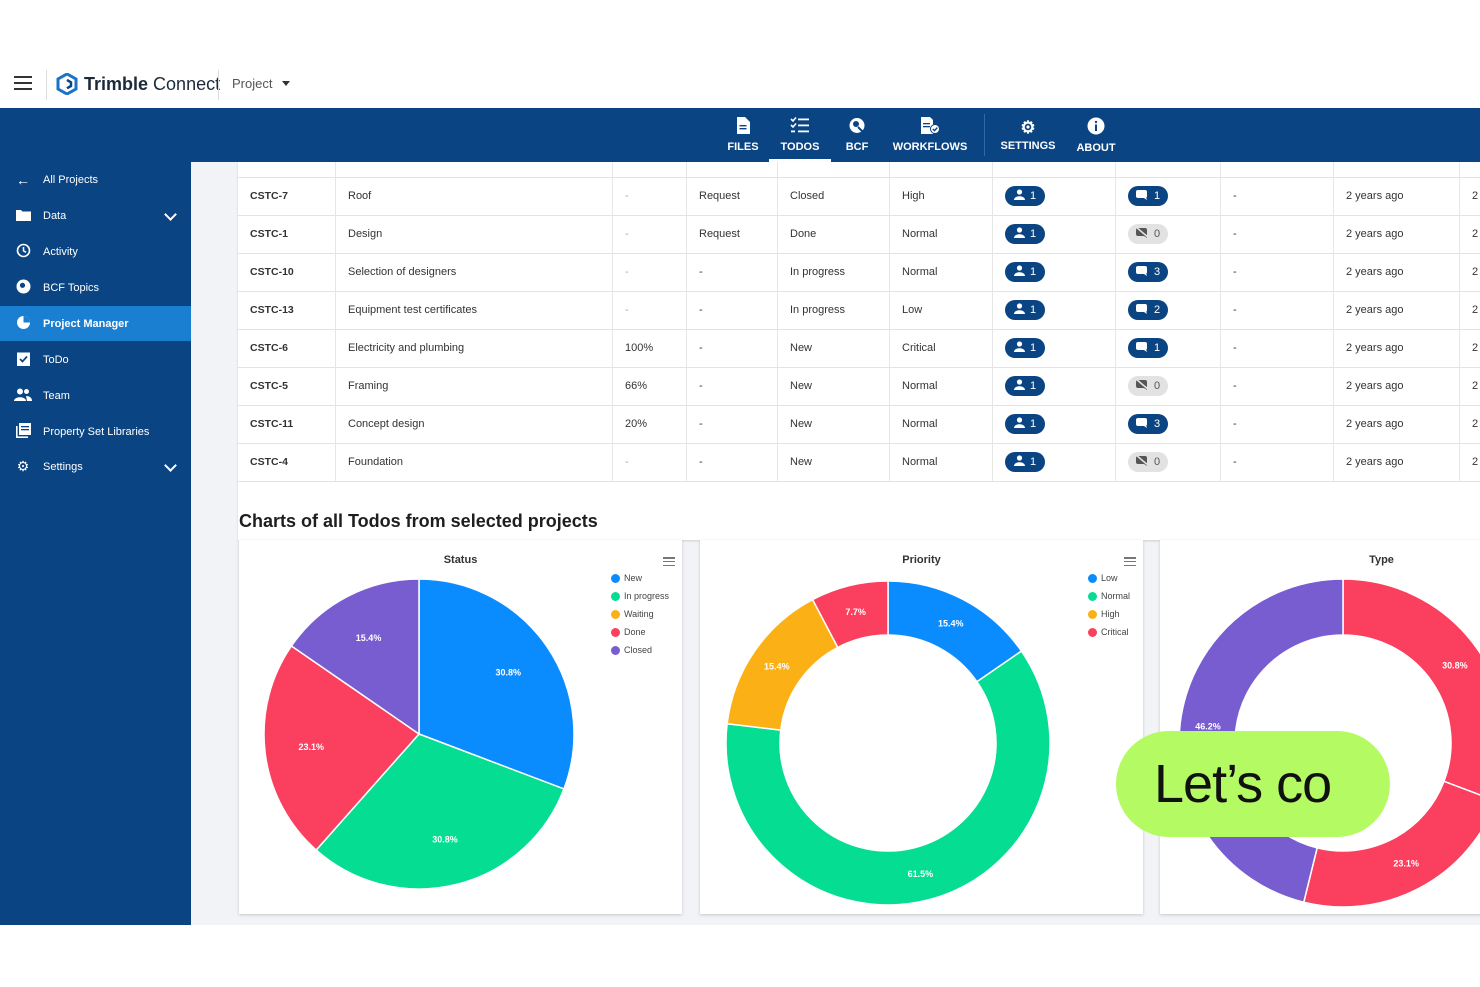  Describe the element at coordinates (834, 348) in the screenshot. I see `table-cell: New` at that location.